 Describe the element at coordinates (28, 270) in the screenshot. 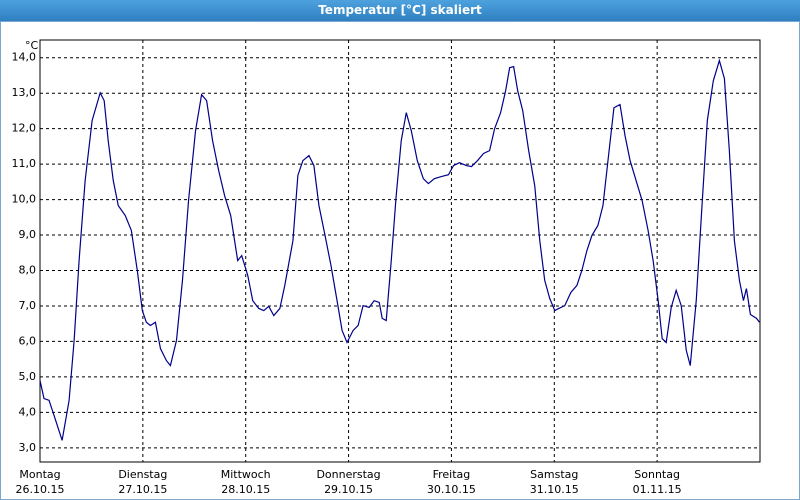

I see `y-tick-label: 8,0` at that location.